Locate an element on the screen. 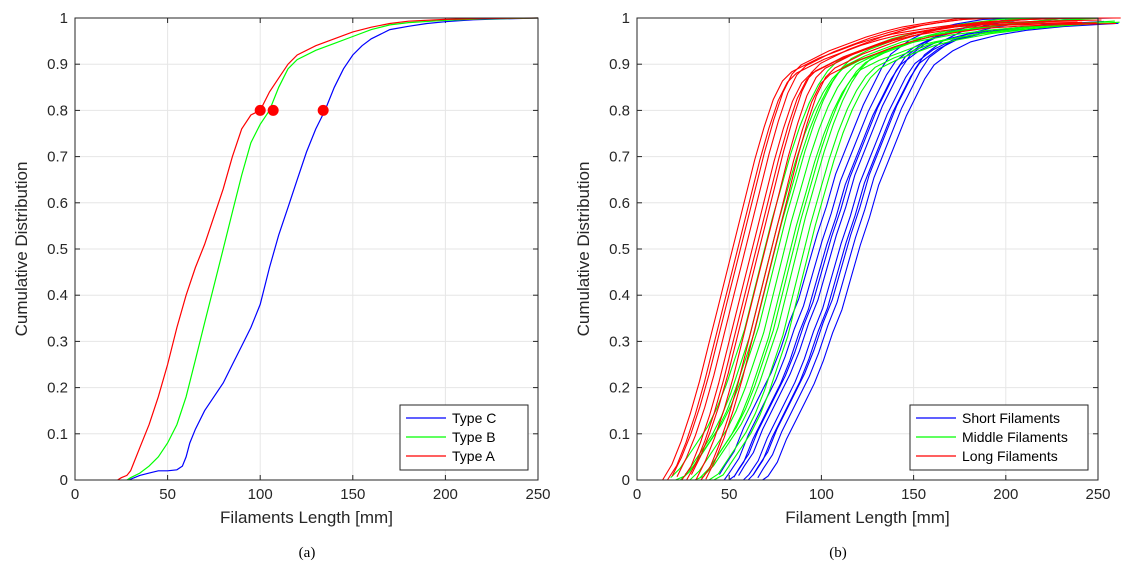 The image size is (1126, 578). legend-box is located at coordinates (464, 437).